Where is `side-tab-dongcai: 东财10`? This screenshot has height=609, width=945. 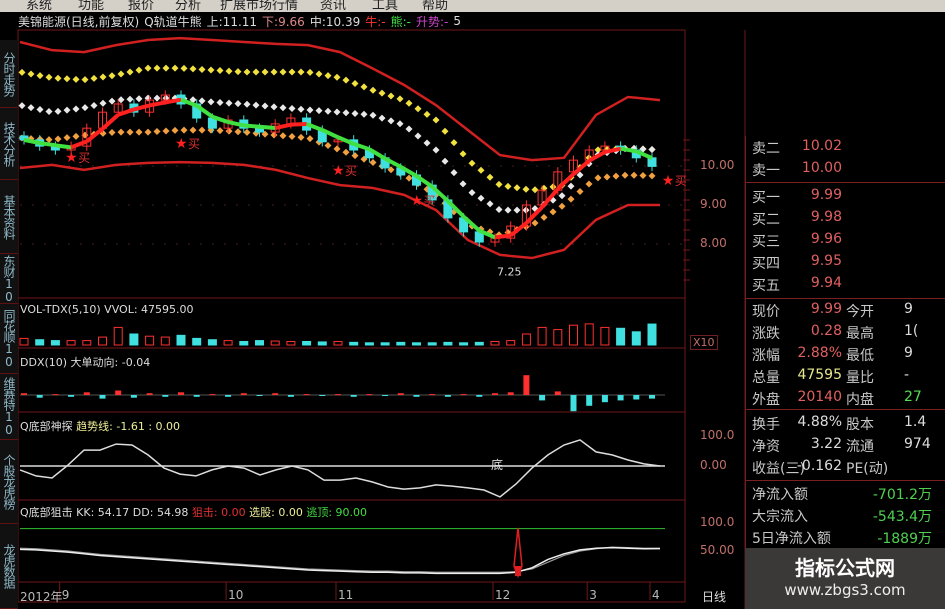
side-tab-dongcai: 东财10 is located at coordinates (9, 279).